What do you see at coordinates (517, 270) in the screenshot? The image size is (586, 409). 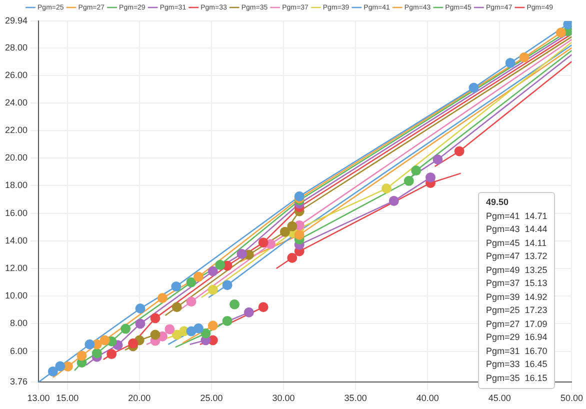 I see `annotation: Pgm=49 13.25` at bounding box center [517, 270].